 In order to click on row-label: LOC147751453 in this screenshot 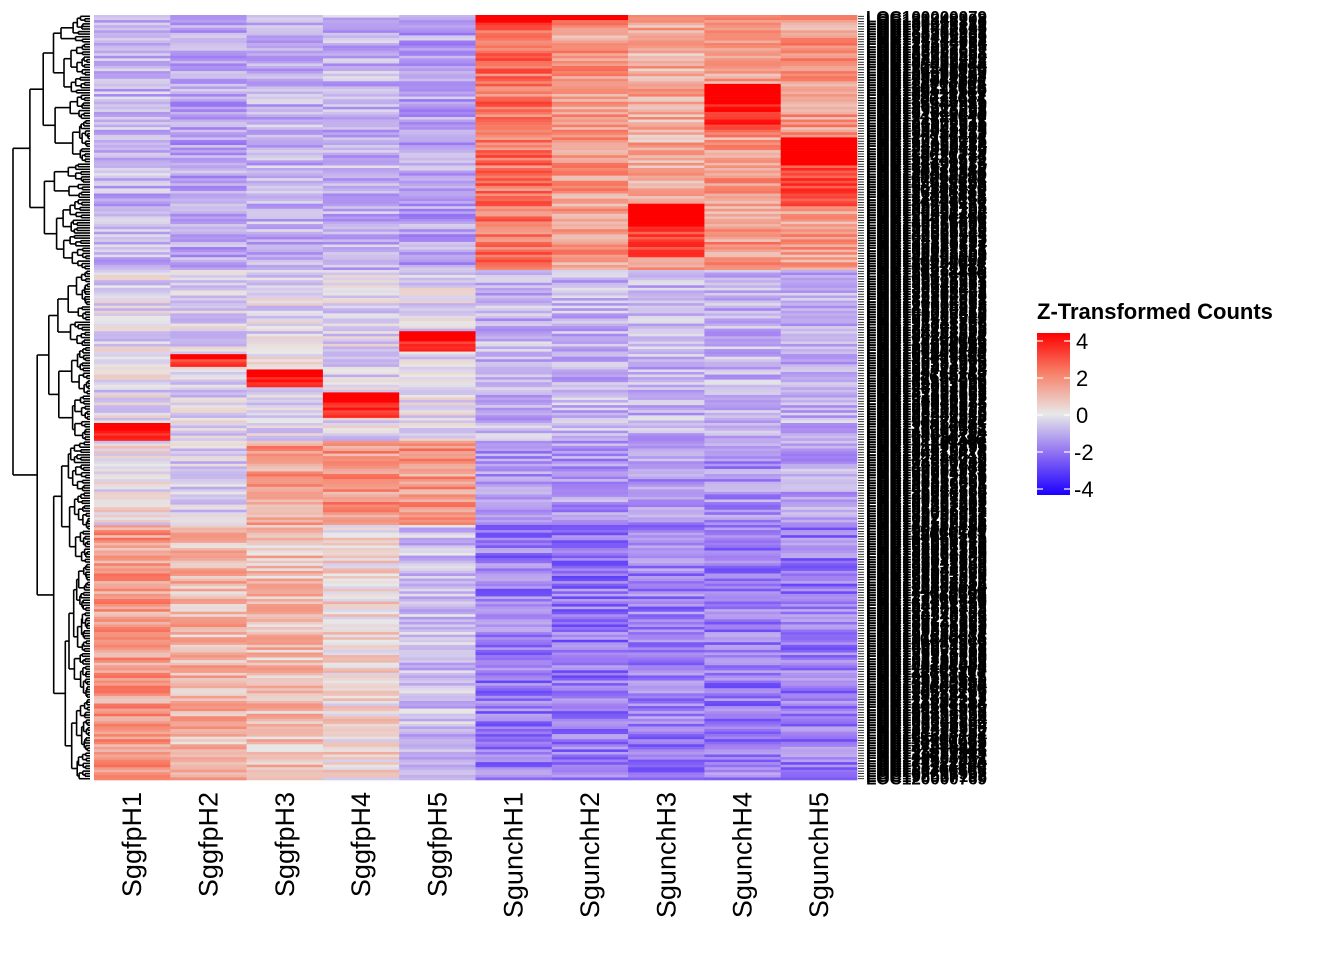, I will do `click(926, 608)`.